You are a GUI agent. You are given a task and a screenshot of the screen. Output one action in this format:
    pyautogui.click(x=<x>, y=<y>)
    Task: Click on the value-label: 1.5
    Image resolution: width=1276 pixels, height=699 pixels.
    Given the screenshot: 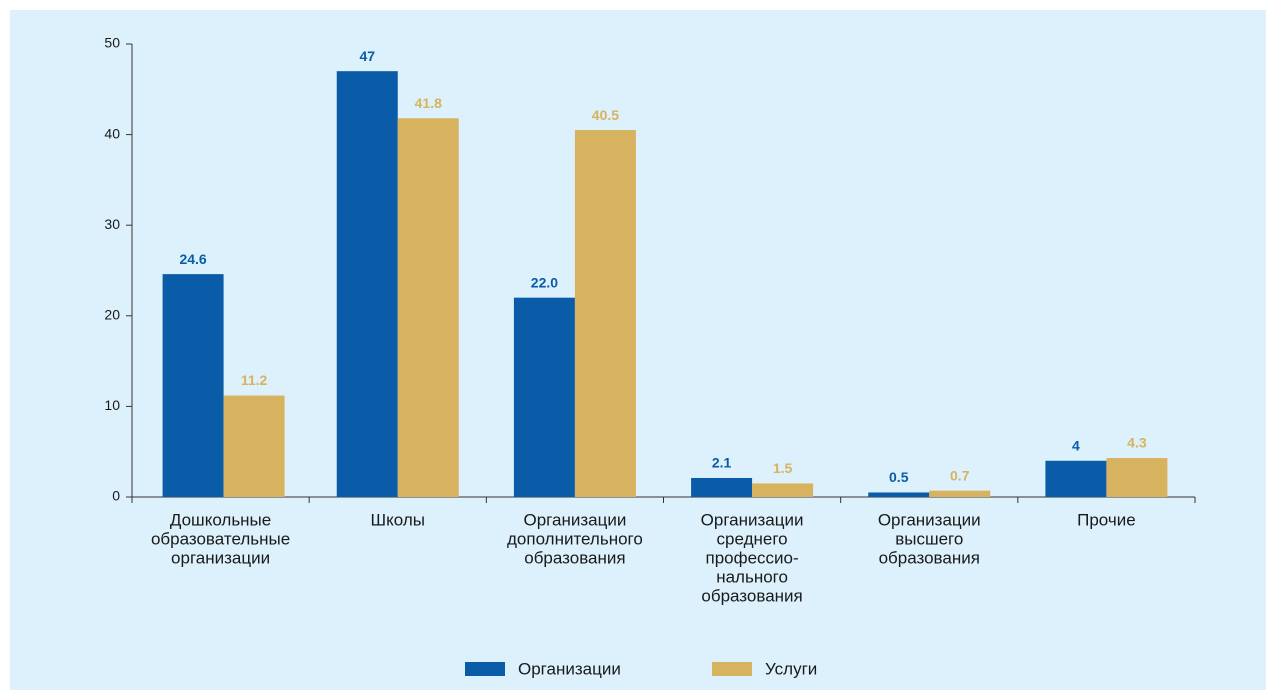 What is the action you would take?
    pyautogui.click(x=783, y=468)
    